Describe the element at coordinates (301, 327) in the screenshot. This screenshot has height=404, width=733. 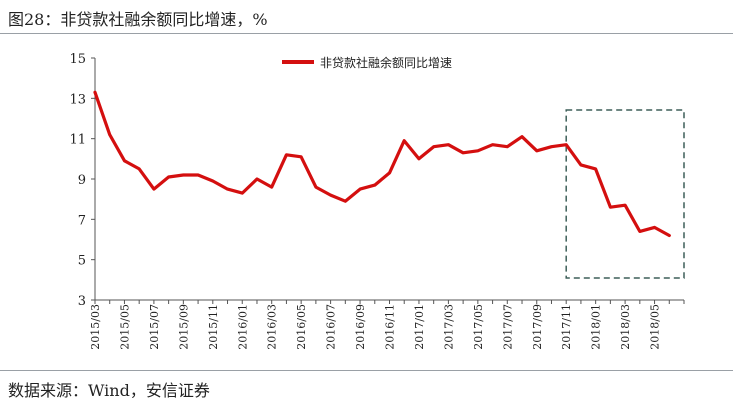
I see `x-tick-label: 2016/05` at that location.